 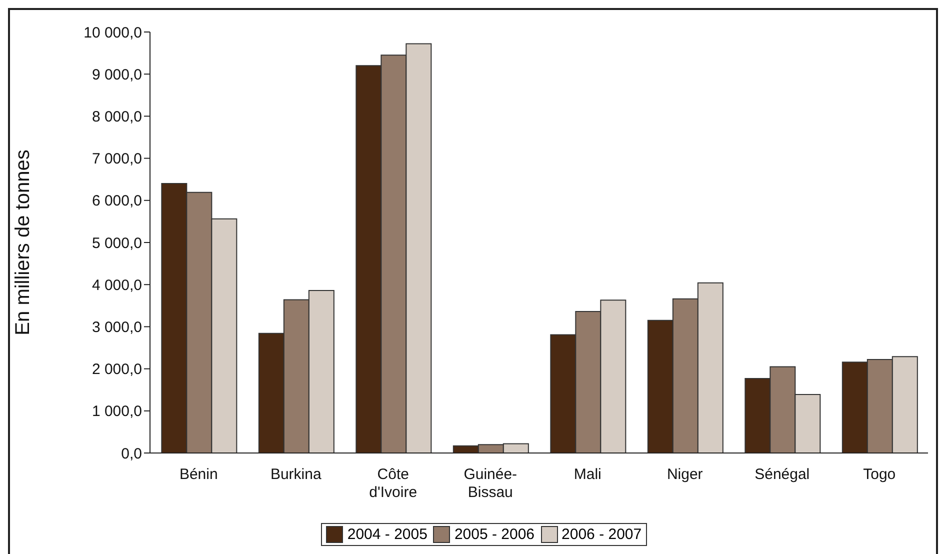 I want to click on y-tick-label: 6 000,0, so click(x=117, y=201).